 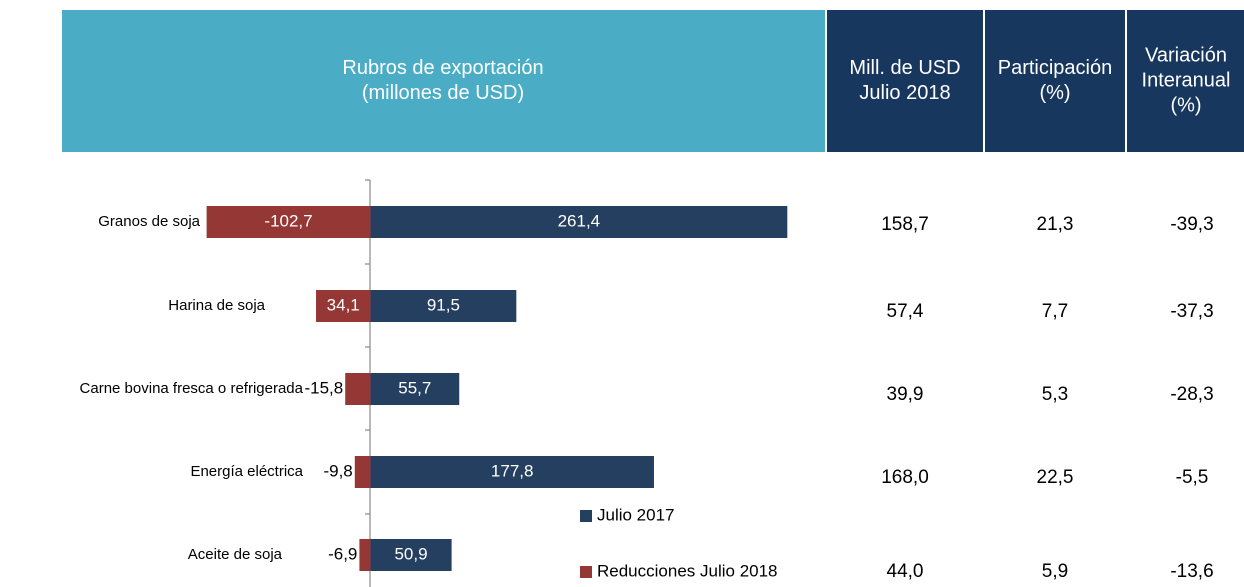 What do you see at coordinates (443, 81) in the screenshot?
I see `header-band` at bounding box center [443, 81].